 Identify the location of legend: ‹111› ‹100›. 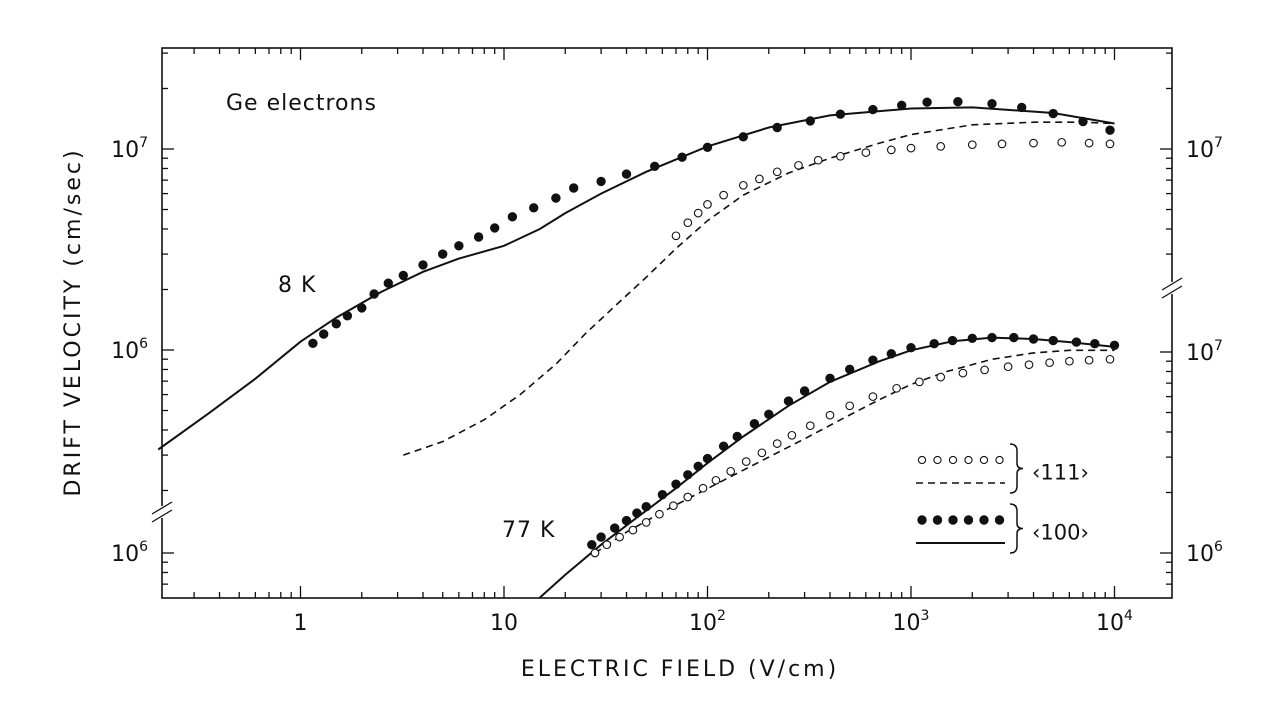
(1002, 498).